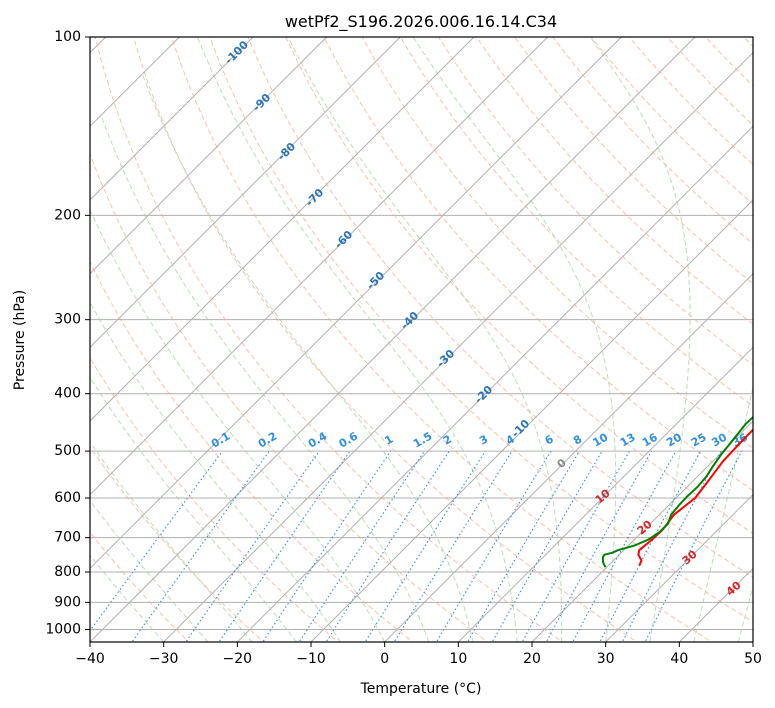 Image resolution: width=775 pixels, height=708 pixels. What do you see at coordinates (753, 659) in the screenshot?
I see `x-tick-label: 50` at bounding box center [753, 659].